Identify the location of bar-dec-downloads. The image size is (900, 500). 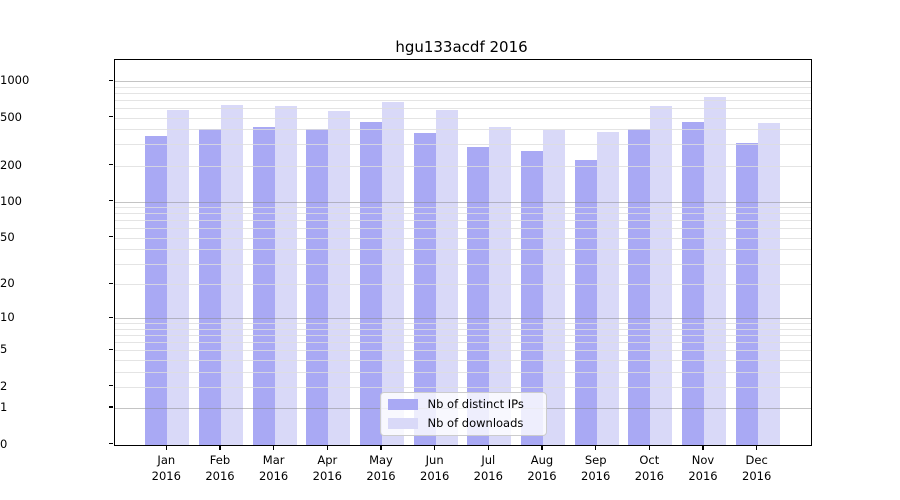
(768, 284).